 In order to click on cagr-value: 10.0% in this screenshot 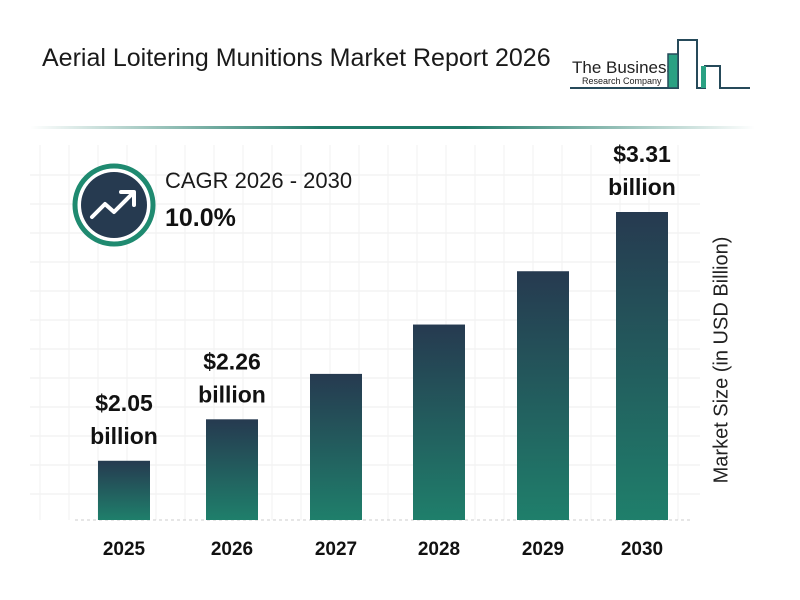, I will do `click(200, 218)`.